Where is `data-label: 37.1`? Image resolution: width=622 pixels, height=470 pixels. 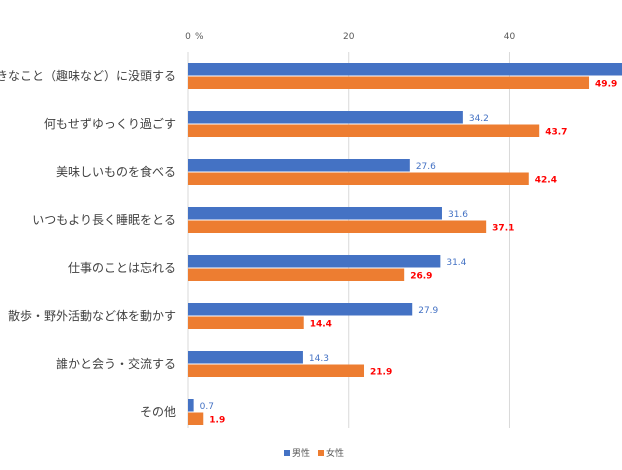 data-label: 37.1 is located at coordinates (503, 228).